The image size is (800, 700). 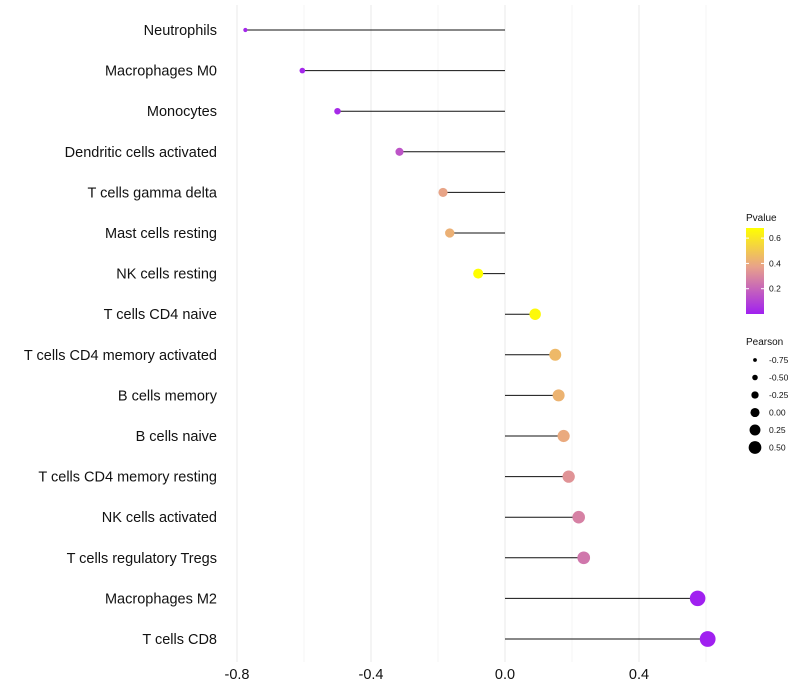 What do you see at coordinates (768, 404) in the screenshot?
I see `pearson-legend-items: -0.75 -0.50 -0.25 0.00 0.25 0.50` at bounding box center [768, 404].